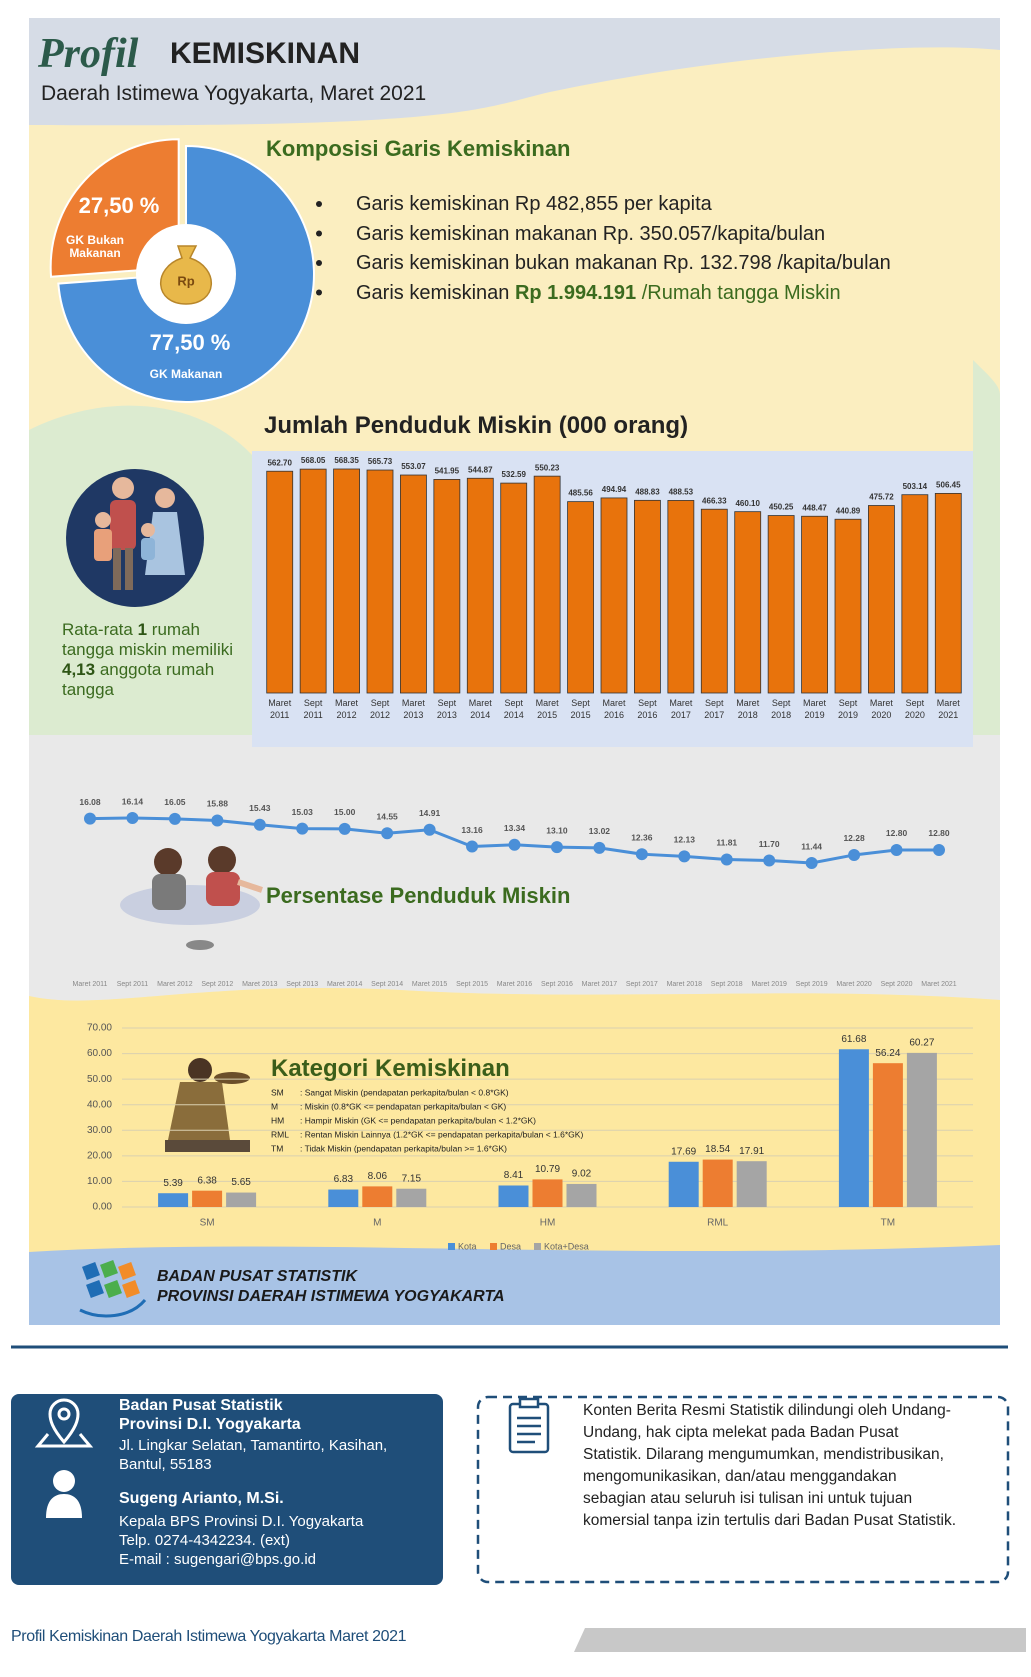 The width and height of the screenshot is (1031, 1677). What do you see at coordinates (132, 984) in the screenshot?
I see `x-tick-label: Sept 2011` at bounding box center [132, 984].